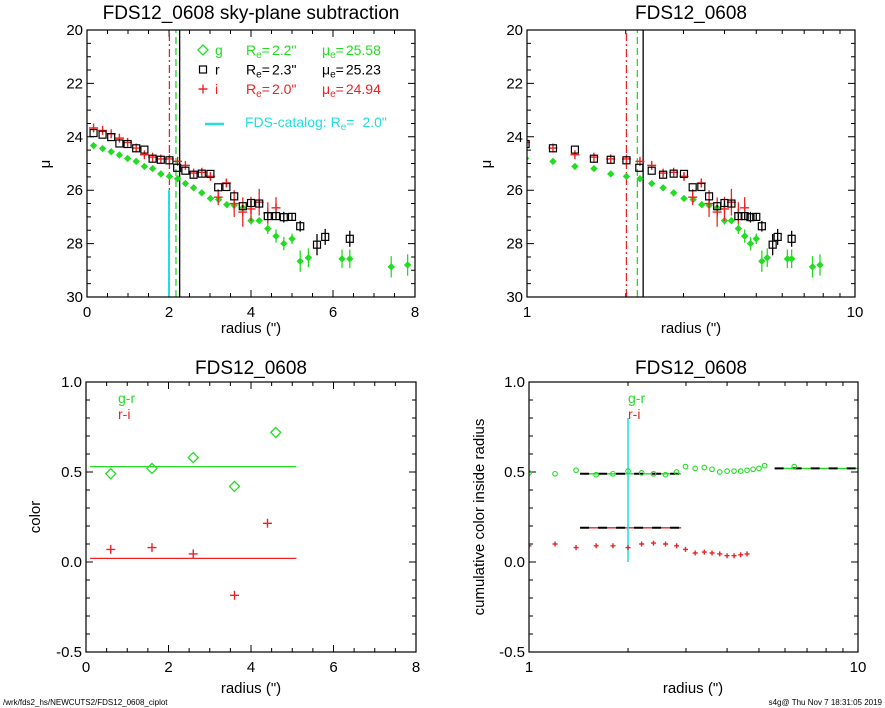 The height and width of the screenshot is (708, 885). I want to click on legend-mu-value: 25.23, so click(363, 70).